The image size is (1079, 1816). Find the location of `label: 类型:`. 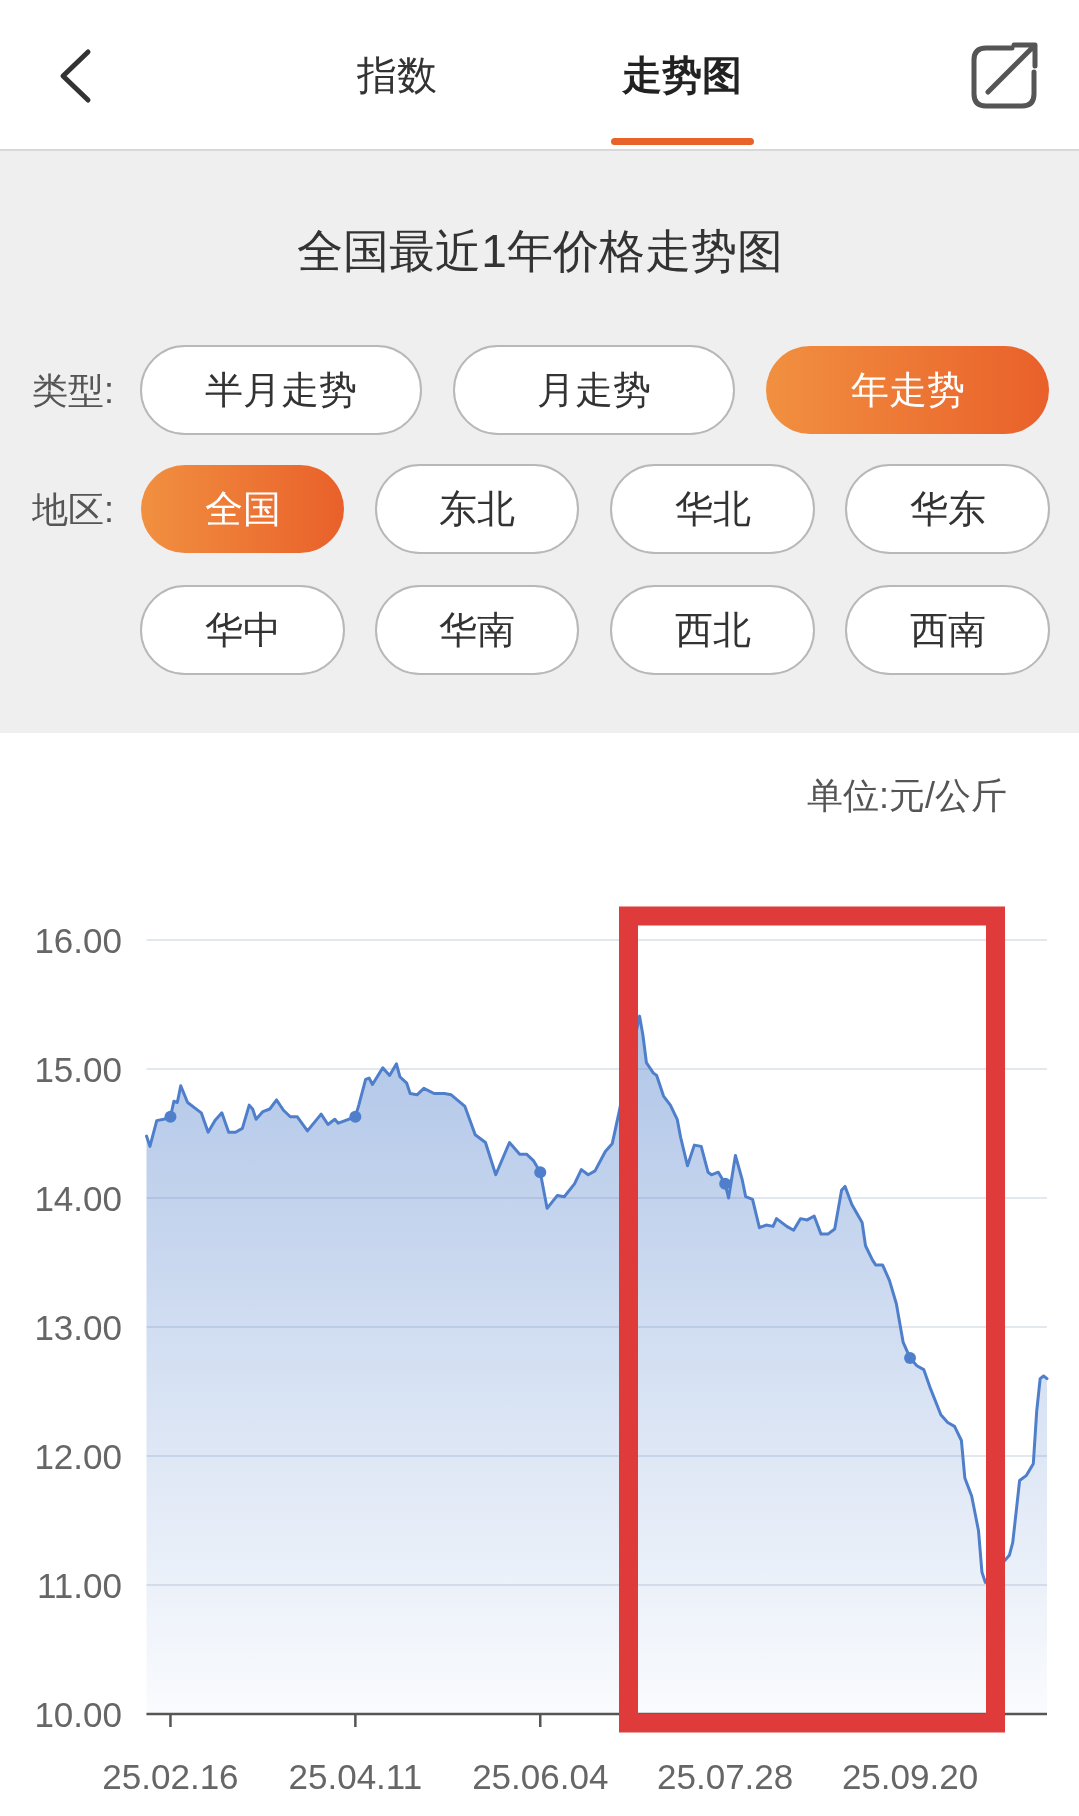

label: 类型: is located at coordinates (73, 390).